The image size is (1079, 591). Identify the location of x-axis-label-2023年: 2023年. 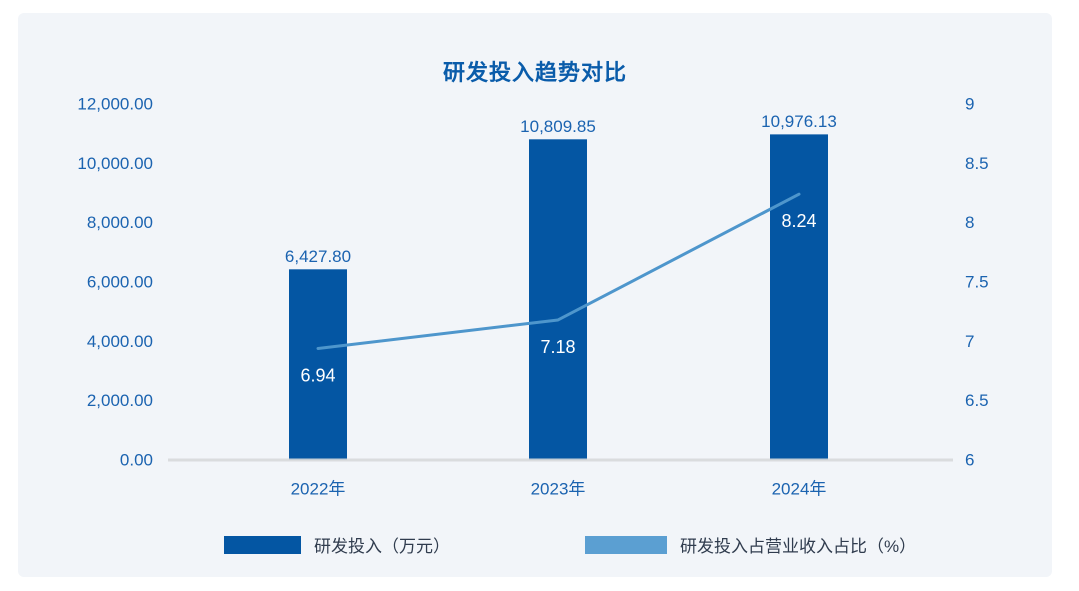
(558, 489).